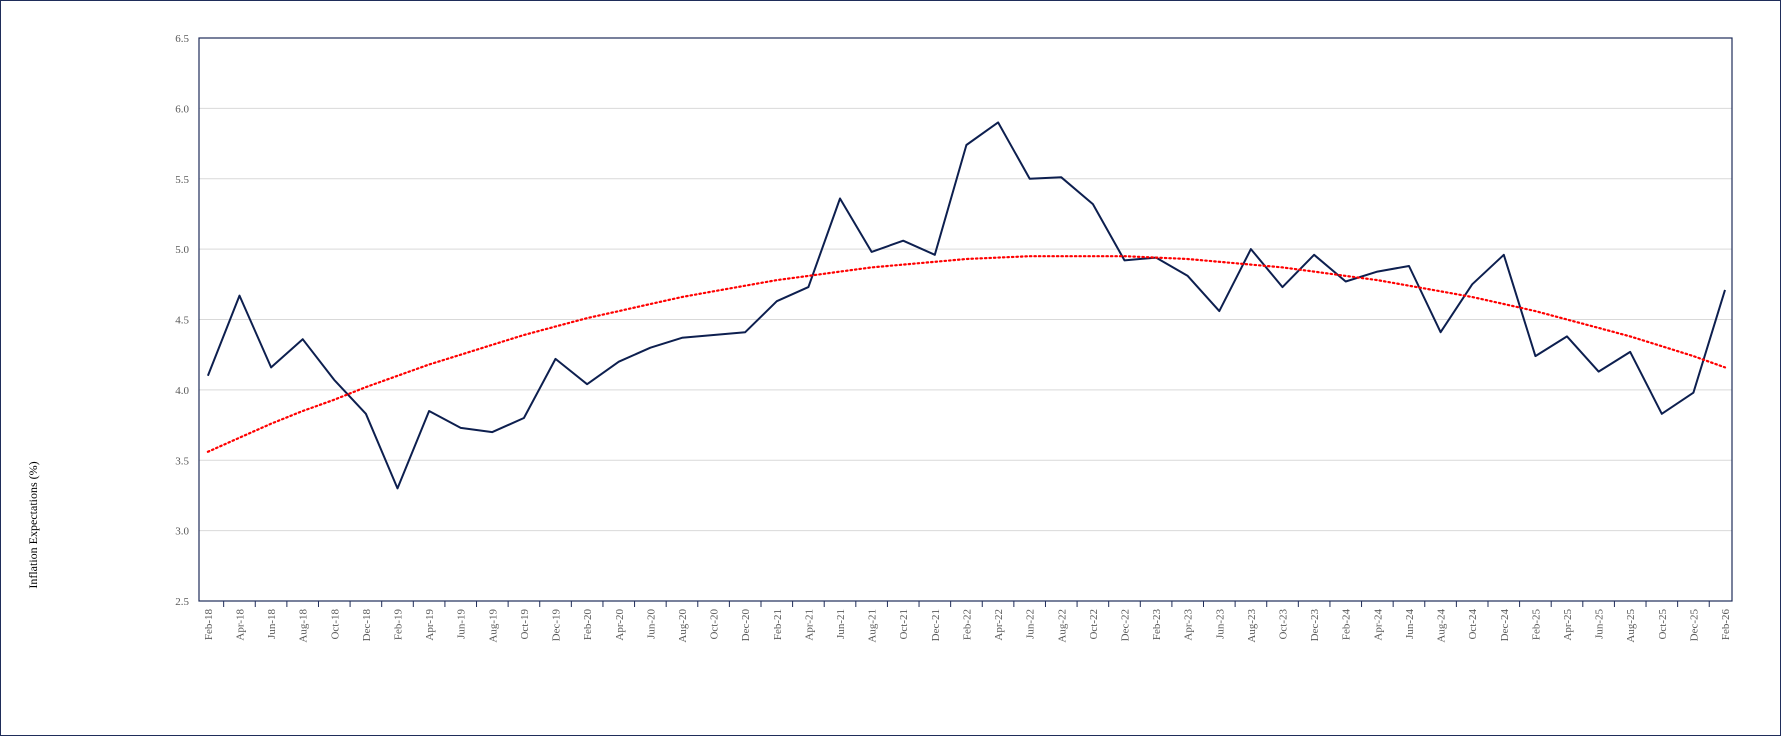 This screenshot has width=1781, height=736. What do you see at coordinates (620, 625) in the screenshot?
I see `x-tick-label: Apr-20` at bounding box center [620, 625].